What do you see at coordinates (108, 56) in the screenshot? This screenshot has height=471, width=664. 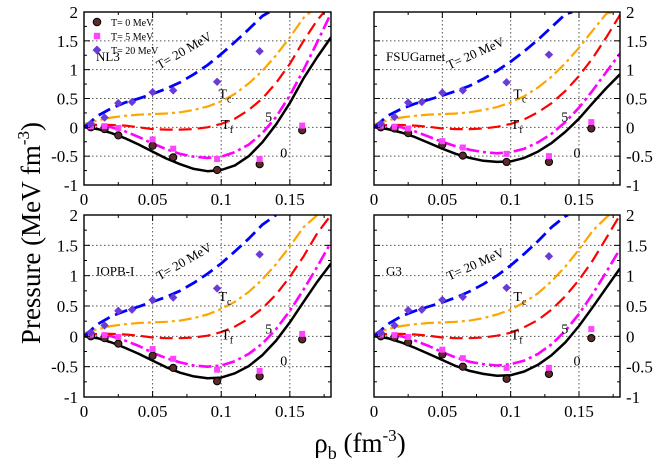 I see `panel-title: NL3` at bounding box center [108, 56].